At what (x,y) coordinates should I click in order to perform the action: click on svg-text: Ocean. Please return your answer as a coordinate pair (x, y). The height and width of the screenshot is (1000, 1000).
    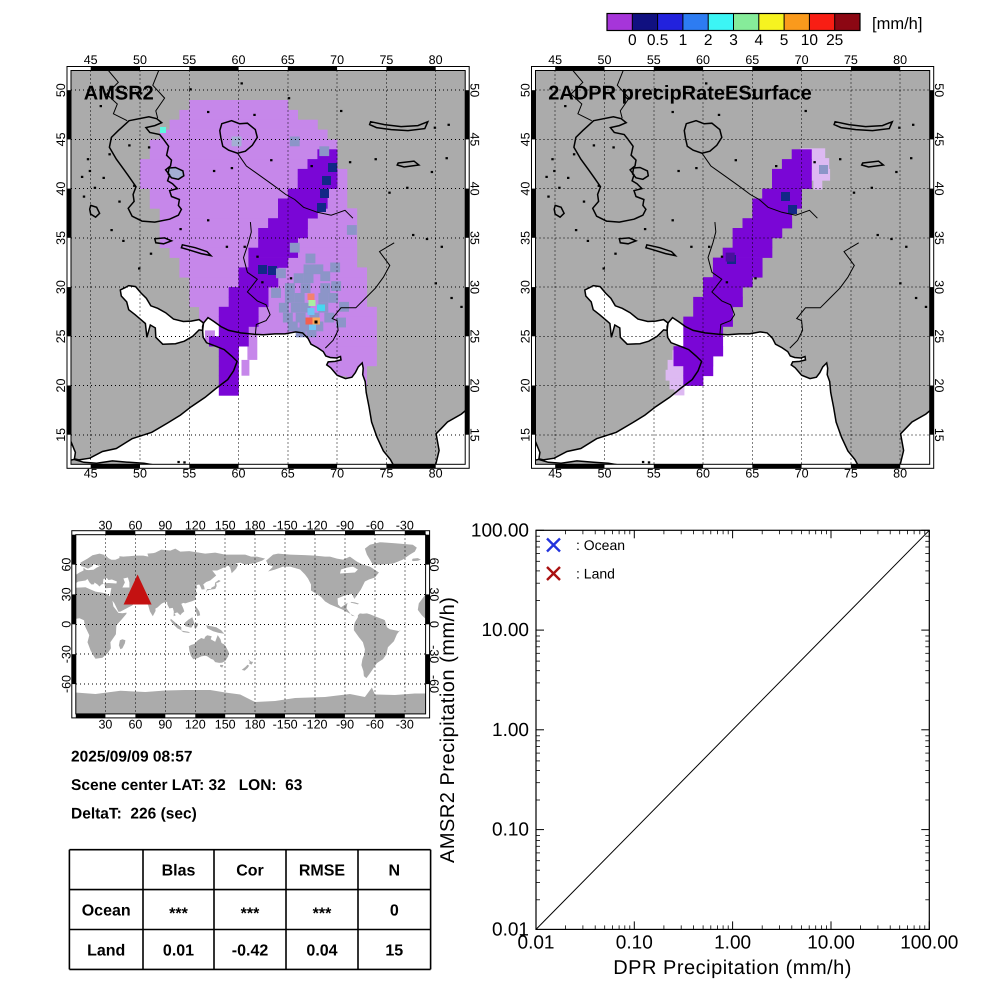
    Looking at the image, I should click on (106, 911).